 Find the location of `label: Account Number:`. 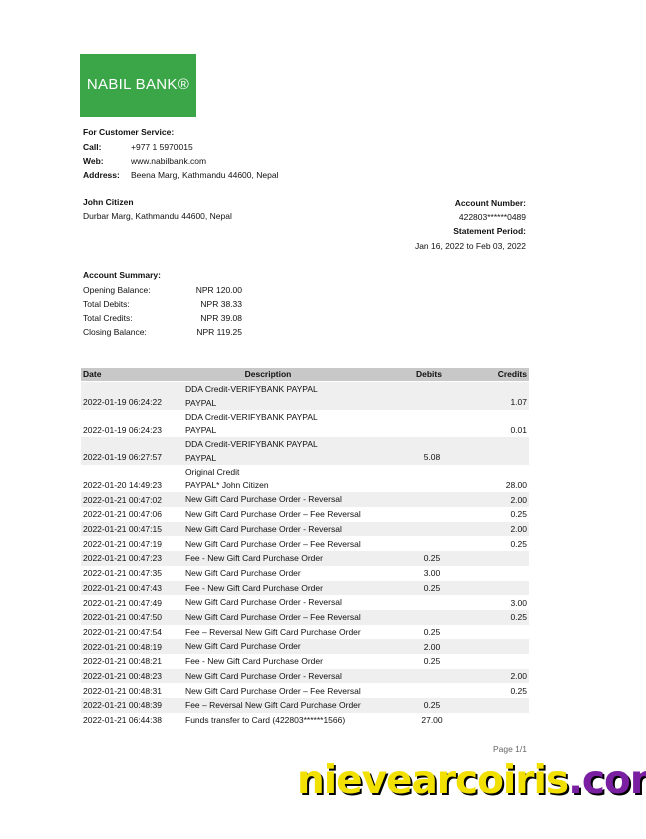

label: Account Number: is located at coordinates (490, 203).